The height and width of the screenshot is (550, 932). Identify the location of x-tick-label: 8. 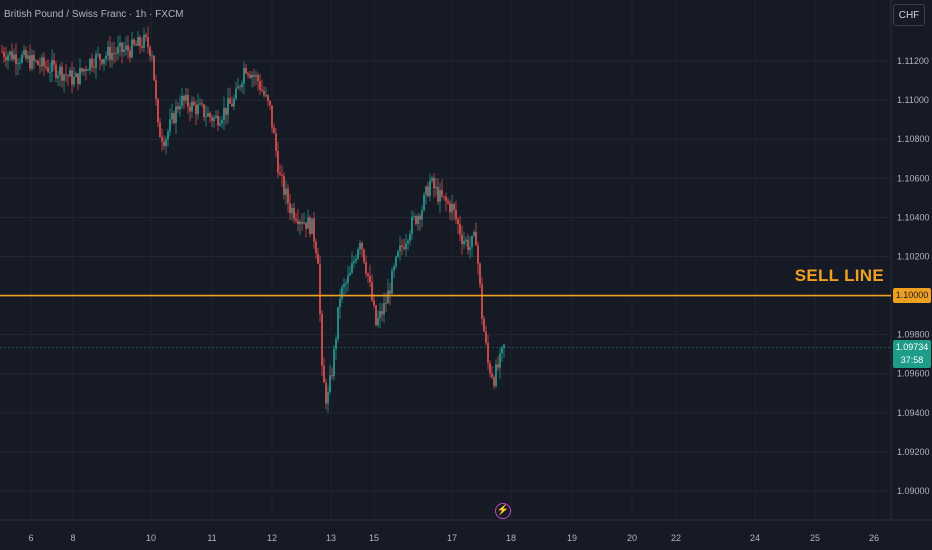
(72, 538).